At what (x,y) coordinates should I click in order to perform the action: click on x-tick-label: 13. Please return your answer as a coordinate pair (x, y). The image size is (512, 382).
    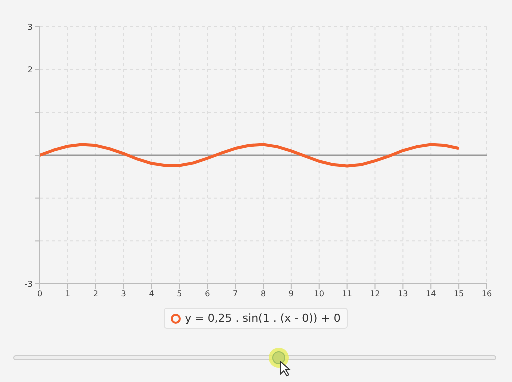
    Looking at the image, I should click on (403, 294).